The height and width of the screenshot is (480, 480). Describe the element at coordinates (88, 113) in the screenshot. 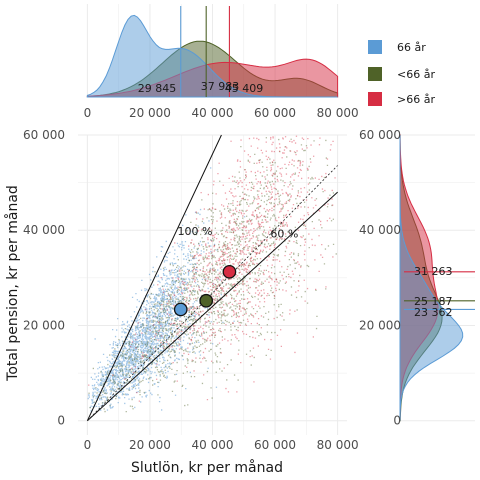

I see `x-tick-label-top: 0` at that location.